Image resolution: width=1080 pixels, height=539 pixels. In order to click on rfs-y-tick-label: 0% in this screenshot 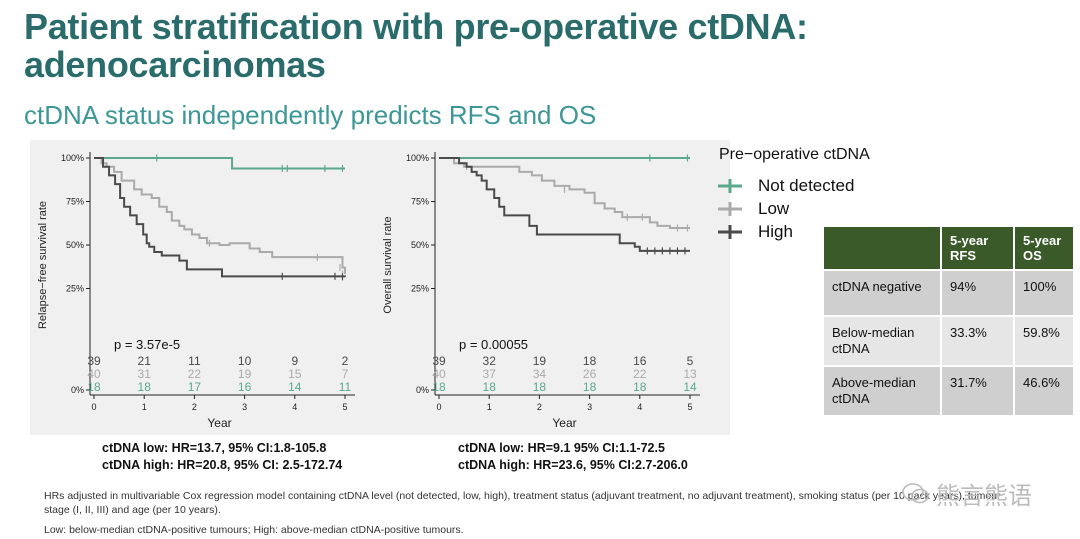, I will do `click(77, 390)`.